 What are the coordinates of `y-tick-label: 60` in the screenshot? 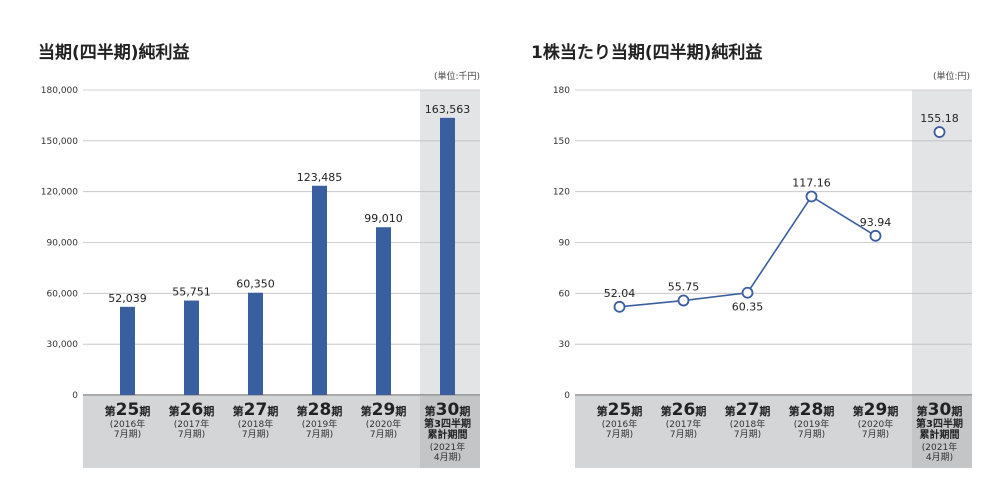 It's located at (565, 294).